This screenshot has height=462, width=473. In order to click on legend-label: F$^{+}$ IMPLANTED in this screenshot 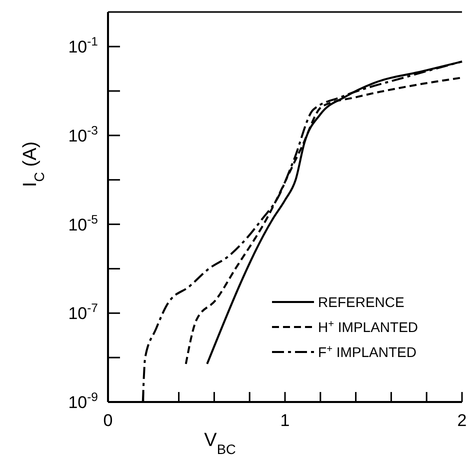, I will do `click(367, 352)`.